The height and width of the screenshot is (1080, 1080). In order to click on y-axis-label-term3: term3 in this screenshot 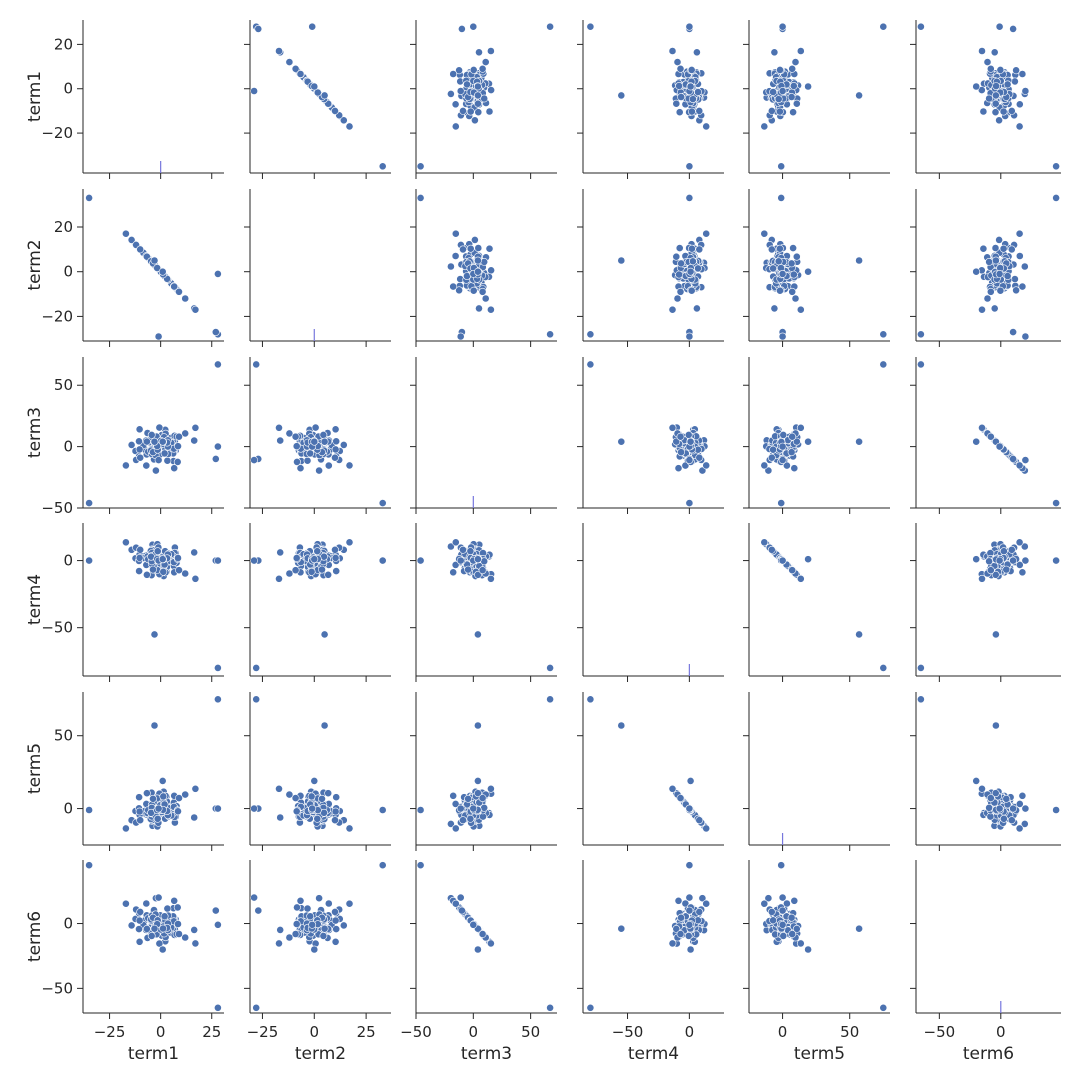, I will do `click(35, 432)`.